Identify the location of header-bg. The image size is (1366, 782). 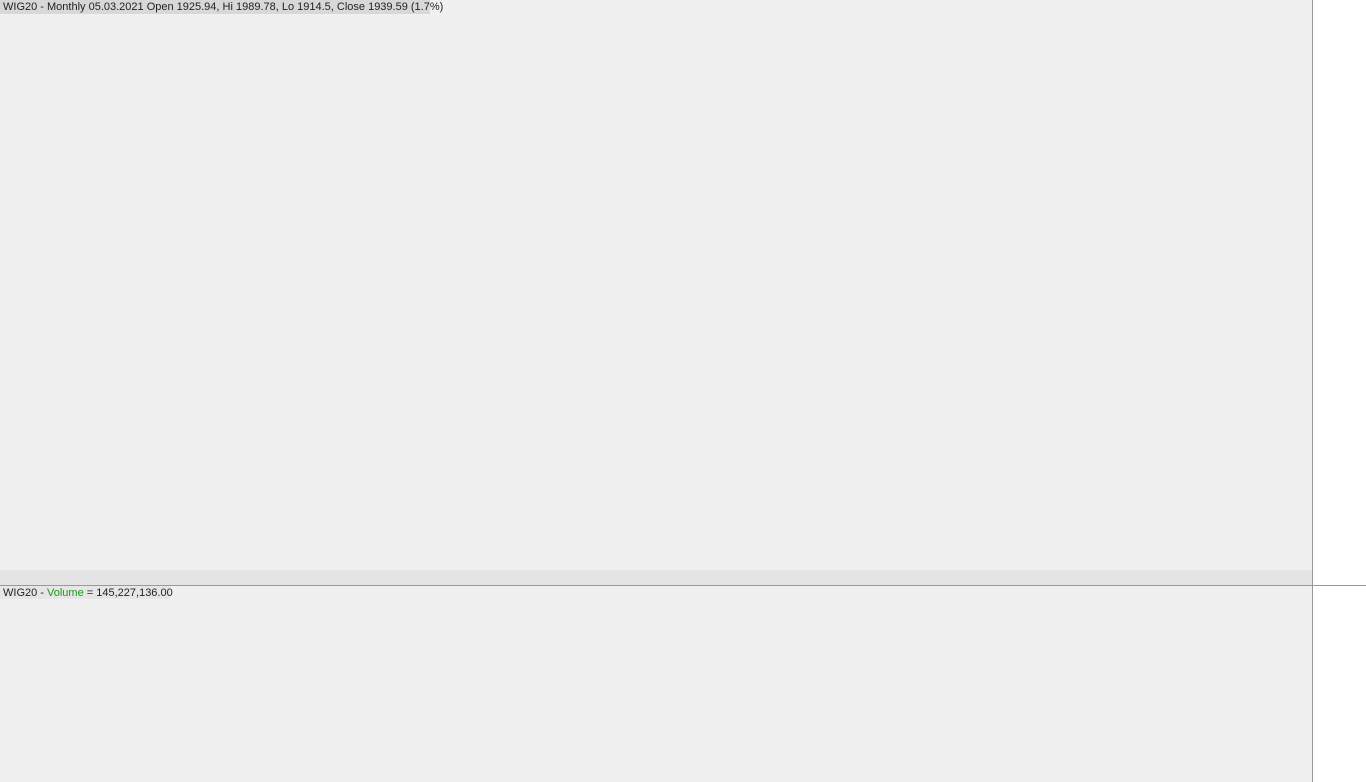
(215, 7).